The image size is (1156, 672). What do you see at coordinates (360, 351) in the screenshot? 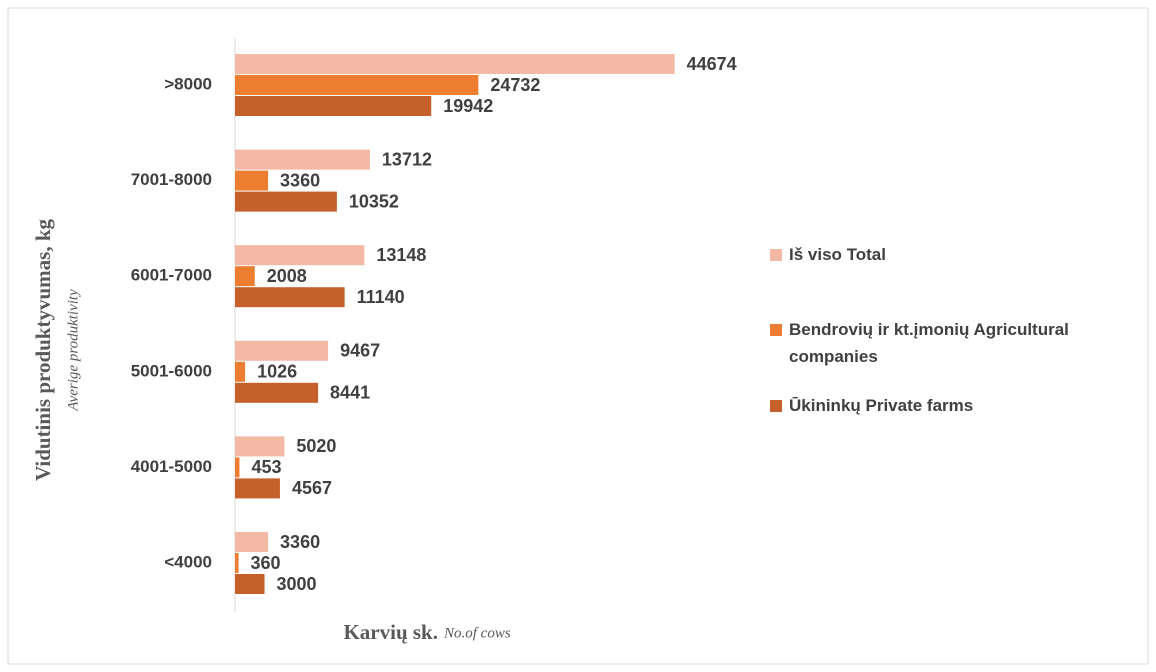
I see `data-label: 9467` at bounding box center [360, 351].